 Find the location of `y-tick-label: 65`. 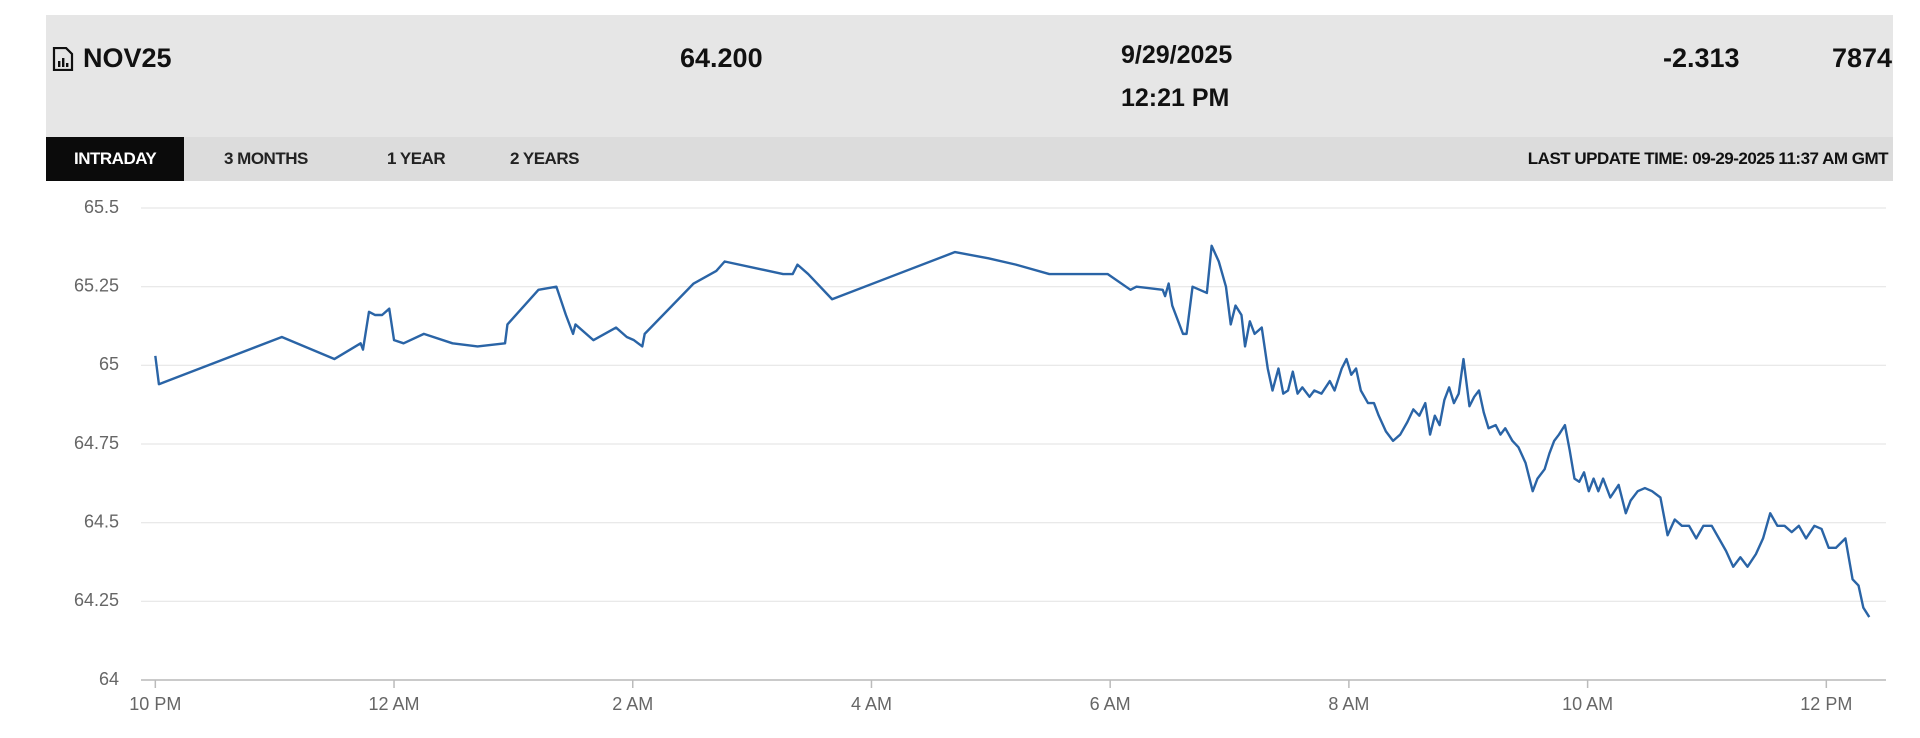

y-tick-label: 65 is located at coordinates (109, 364).